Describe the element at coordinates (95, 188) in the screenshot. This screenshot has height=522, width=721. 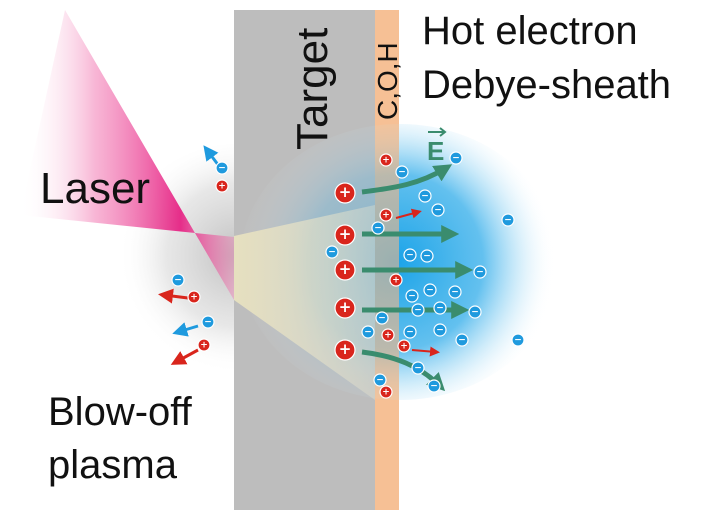
I see `laser-label: Laser` at that location.